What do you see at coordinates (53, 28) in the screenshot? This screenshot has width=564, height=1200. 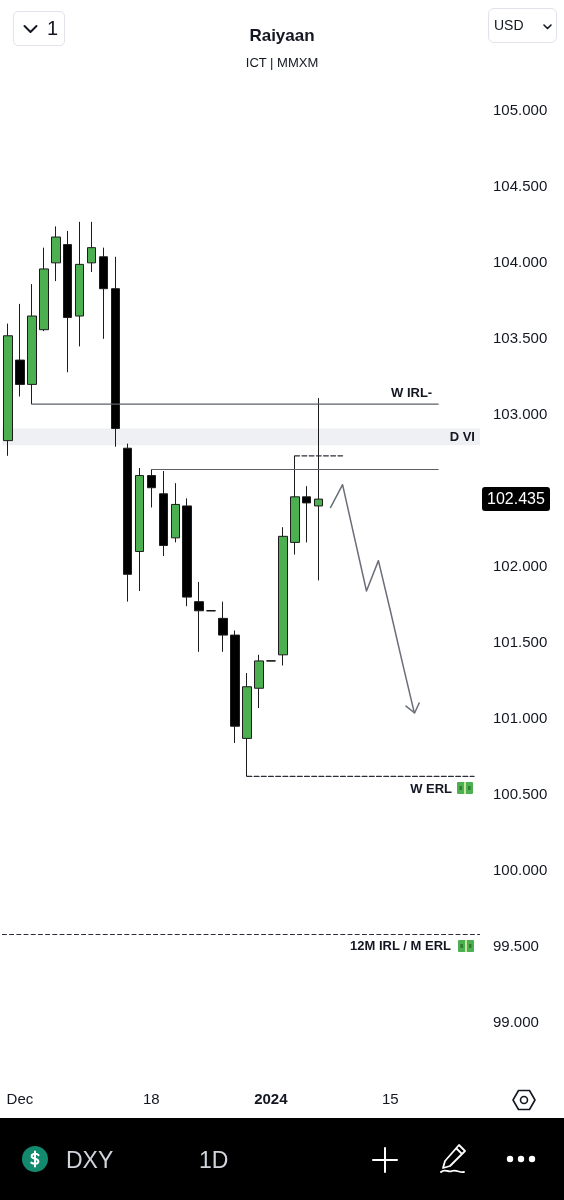 I see `annotation: 1` at bounding box center [53, 28].